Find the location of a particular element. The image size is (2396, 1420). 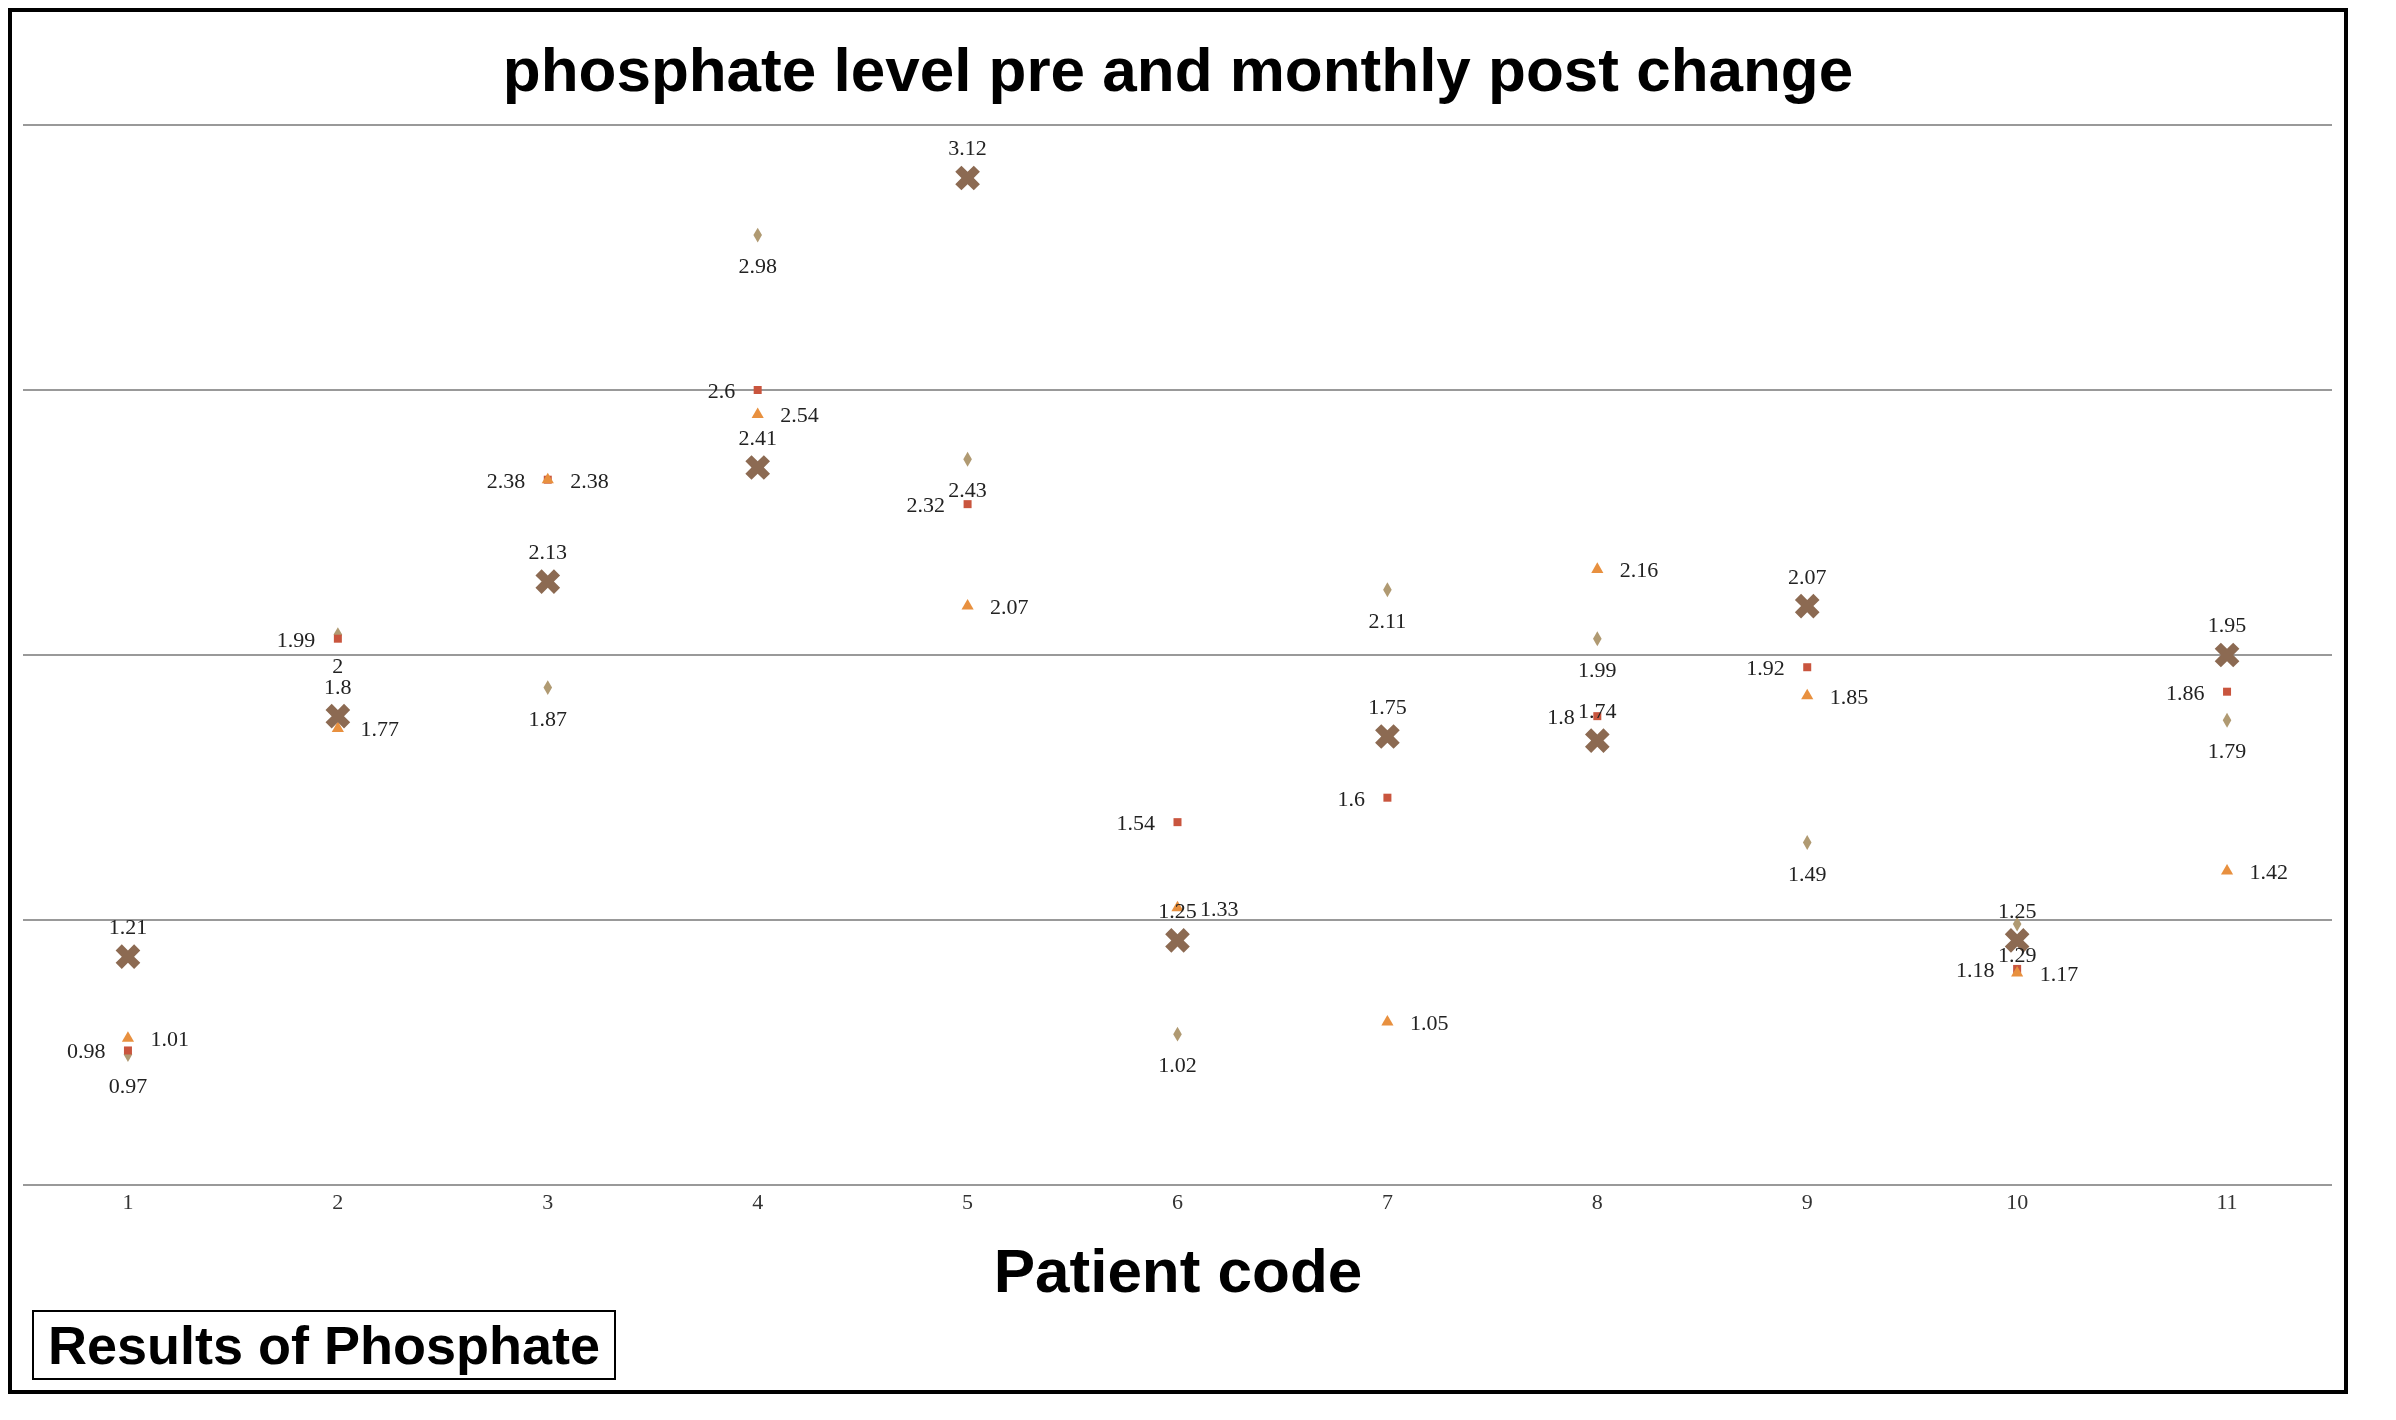

data-label: 1.75 is located at coordinates (1387, 707).